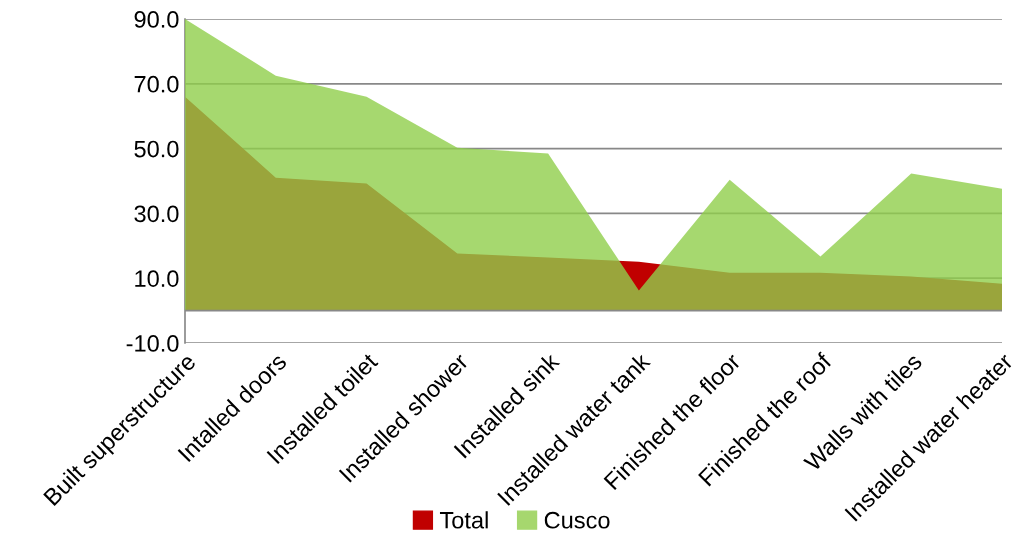  Describe the element at coordinates (156, 84) in the screenshot. I see `y-tick-label: 70.0` at that location.